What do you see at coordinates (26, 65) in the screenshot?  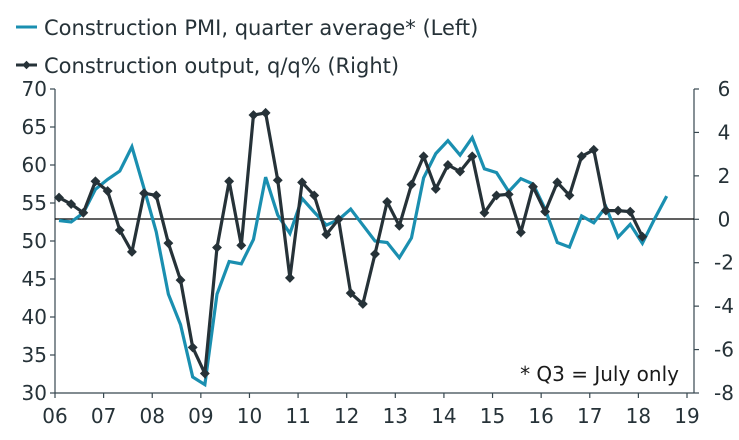 I see `legend-output-marker` at bounding box center [26, 65].